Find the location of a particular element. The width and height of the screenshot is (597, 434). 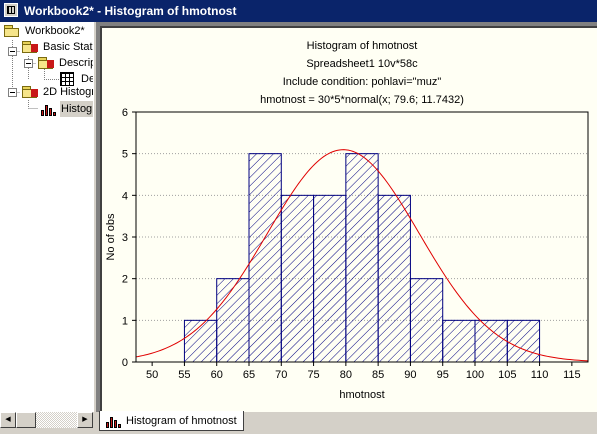

x-tick-label: 50 is located at coordinates (152, 375).